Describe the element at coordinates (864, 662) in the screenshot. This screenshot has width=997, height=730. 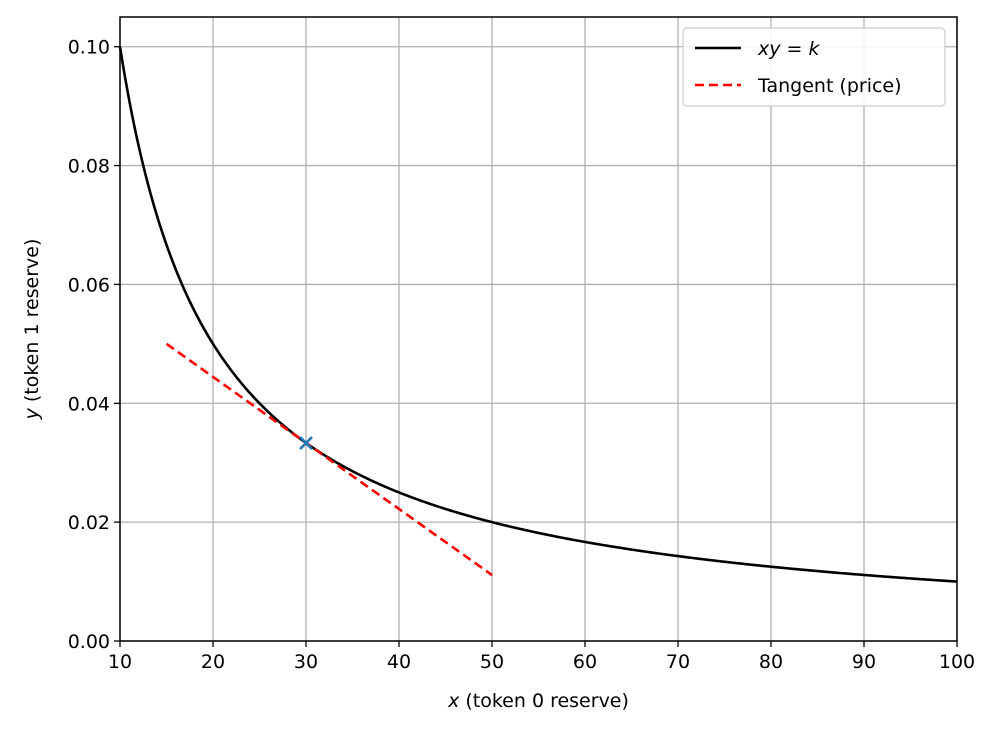
I see `x-tick-label: 90` at that location.